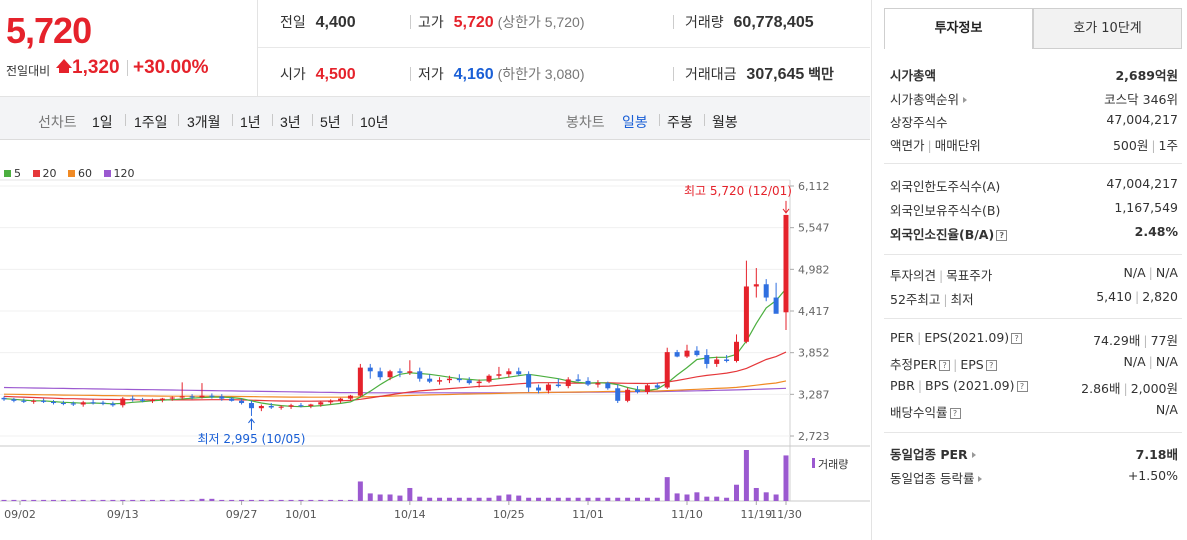 This screenshot has height=540, width=1187. Describe the element at coordinates (1156, 231) in the screenshot. I see `foreign-ratio-value: 2.48%` at that location.